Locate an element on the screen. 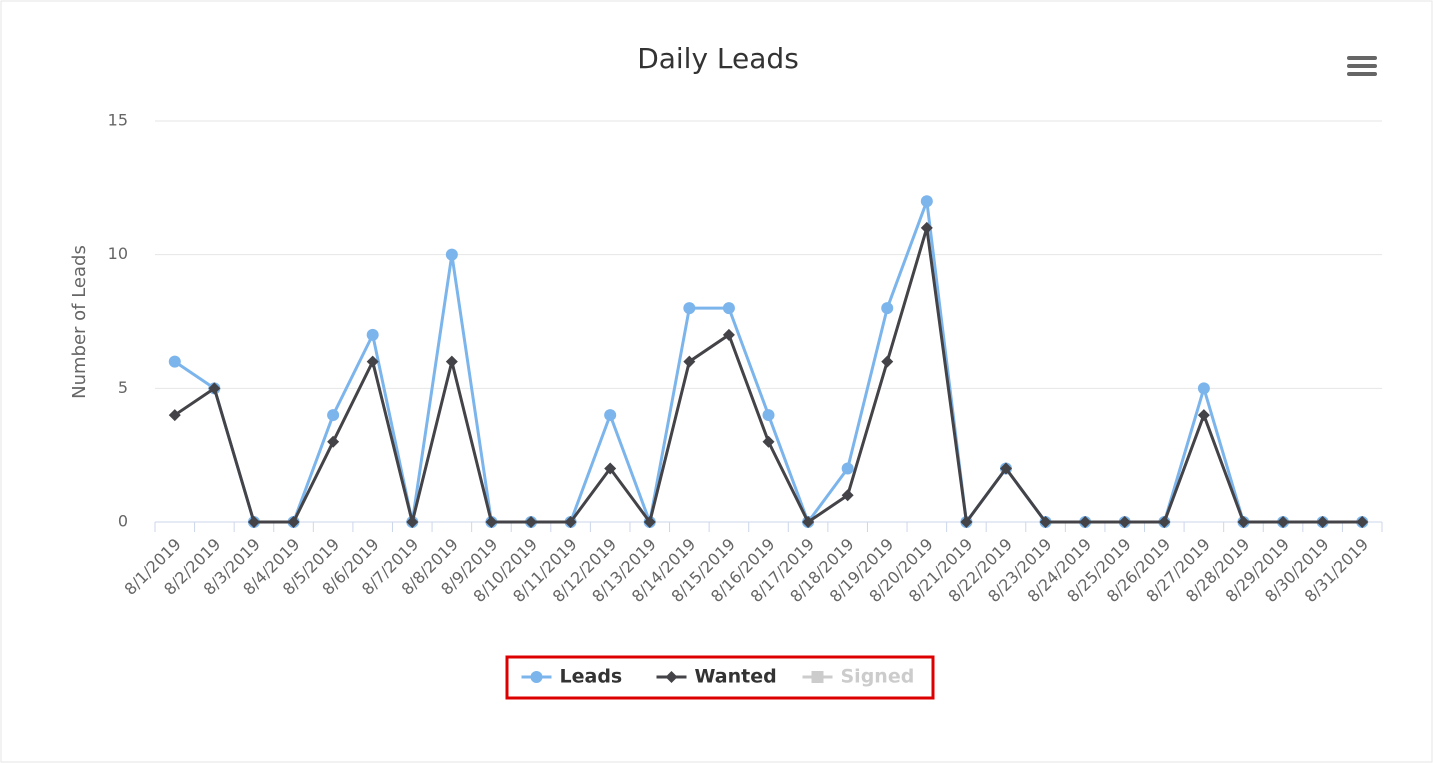 The height and width of the screenshot is (763, 1433). legend-label: Signed is located at coordinates (878, 677).